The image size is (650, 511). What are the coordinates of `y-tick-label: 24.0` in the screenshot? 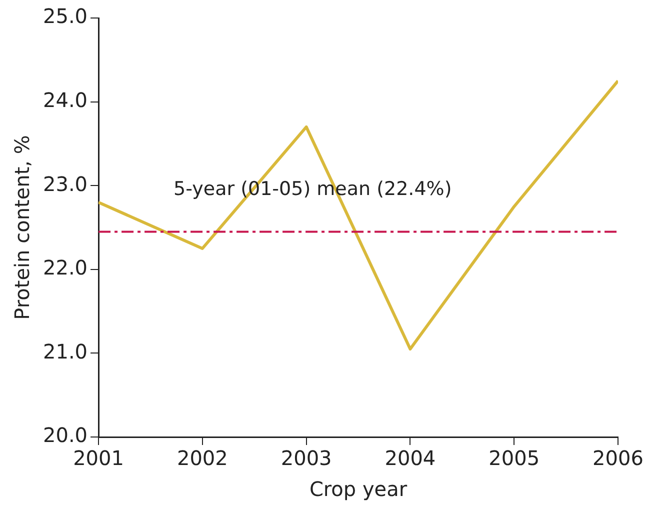 It's located at (65, 100).